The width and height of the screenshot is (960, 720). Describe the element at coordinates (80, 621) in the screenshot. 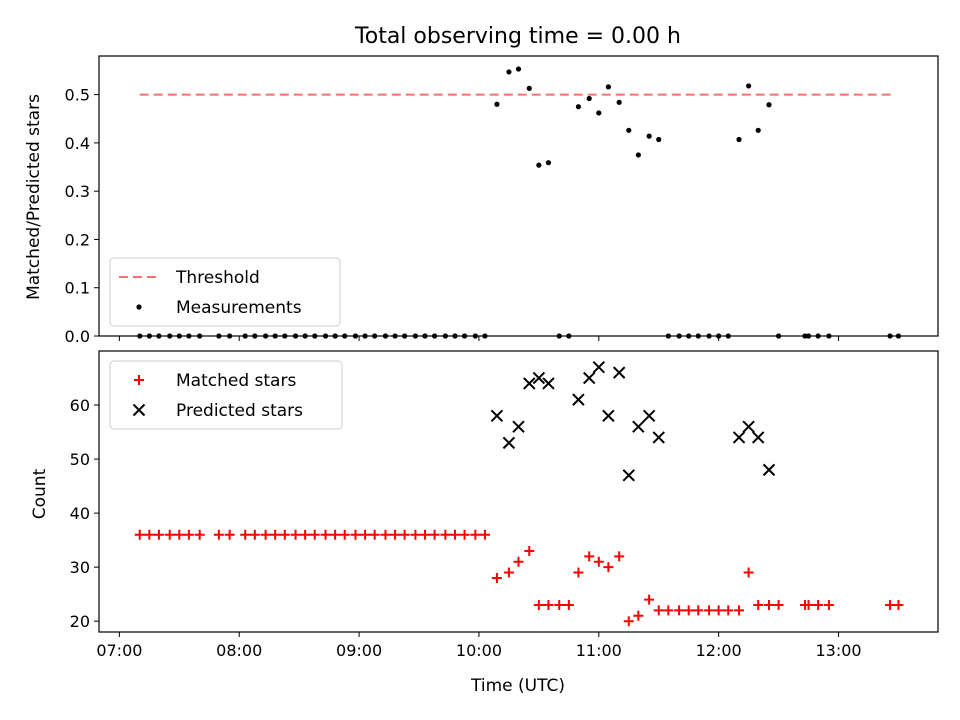

I see `y-tick-label: 20` at that location.